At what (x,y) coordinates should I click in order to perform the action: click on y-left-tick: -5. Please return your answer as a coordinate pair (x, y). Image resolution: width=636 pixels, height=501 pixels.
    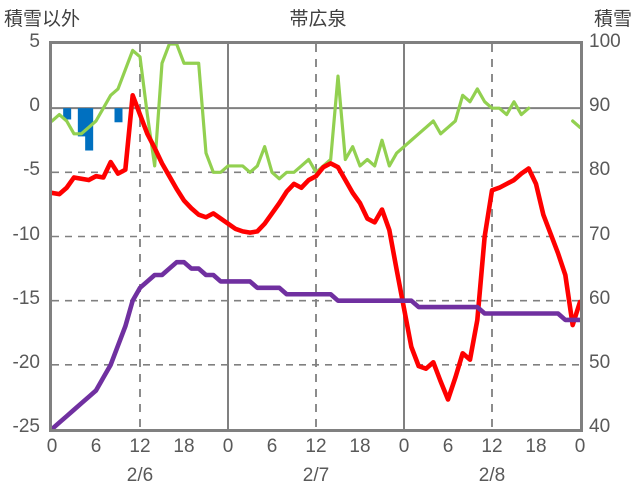
    Looking at the image, I should click on (31, 170).